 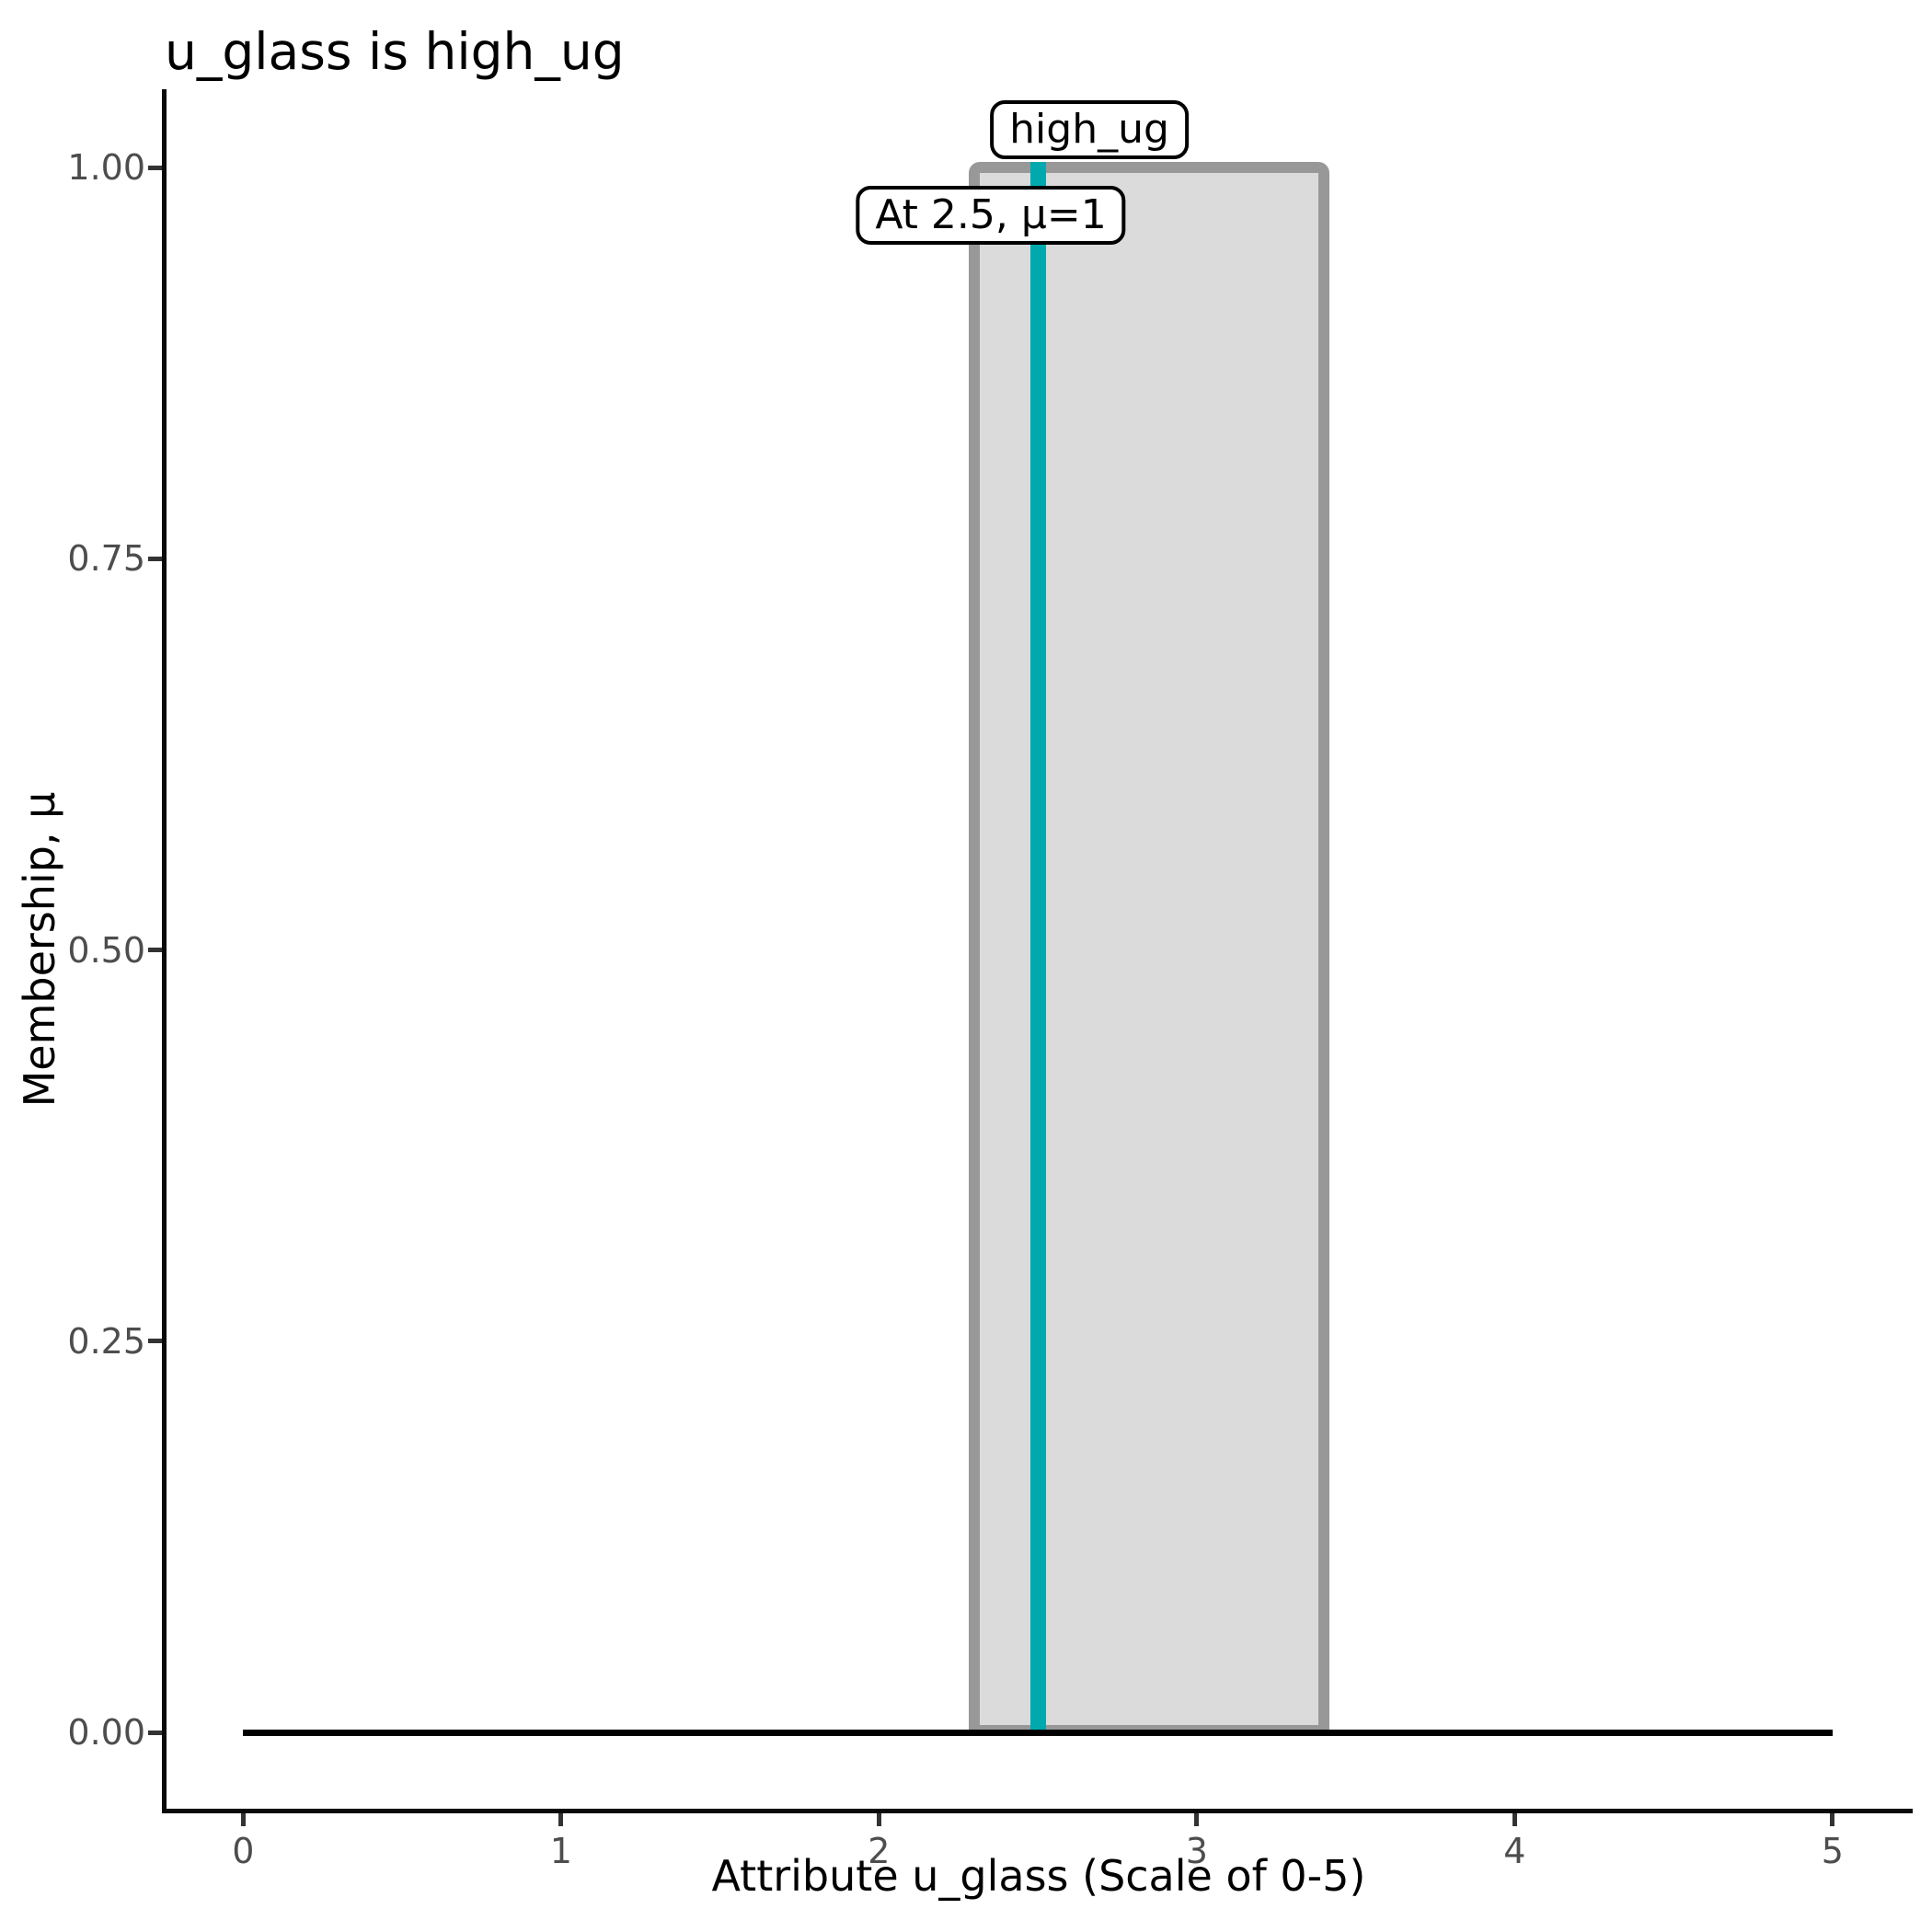 What do you see at coordinates (395, 51) in the screenshot?
I see `chart-title: u_glass is high_ug` at bounding box center [395, 51].